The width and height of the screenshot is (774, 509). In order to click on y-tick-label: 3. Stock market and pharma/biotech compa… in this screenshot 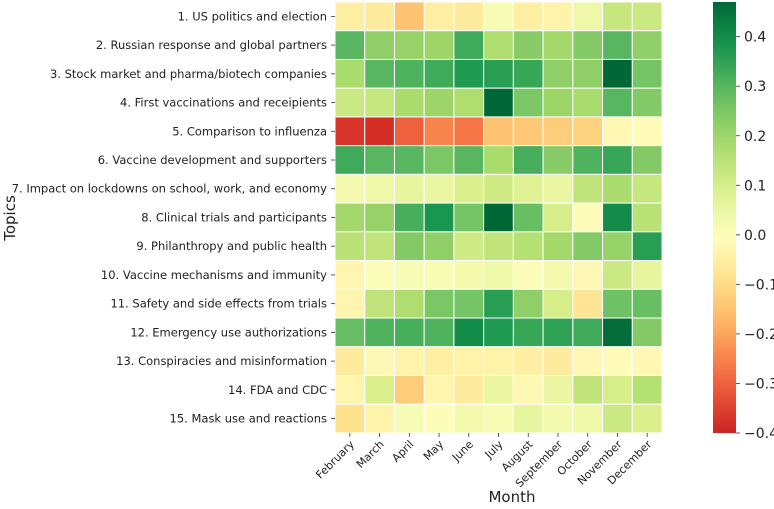, I will do `click(188, 74)`.